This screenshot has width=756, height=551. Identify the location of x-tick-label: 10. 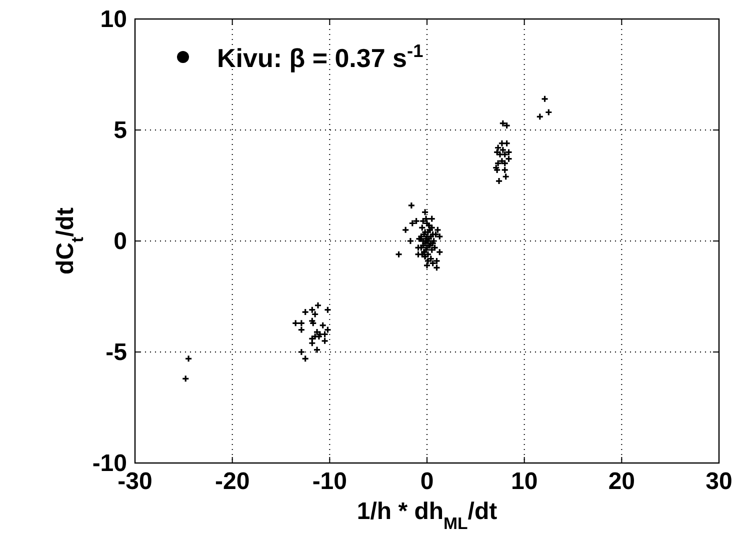
(524, 481).